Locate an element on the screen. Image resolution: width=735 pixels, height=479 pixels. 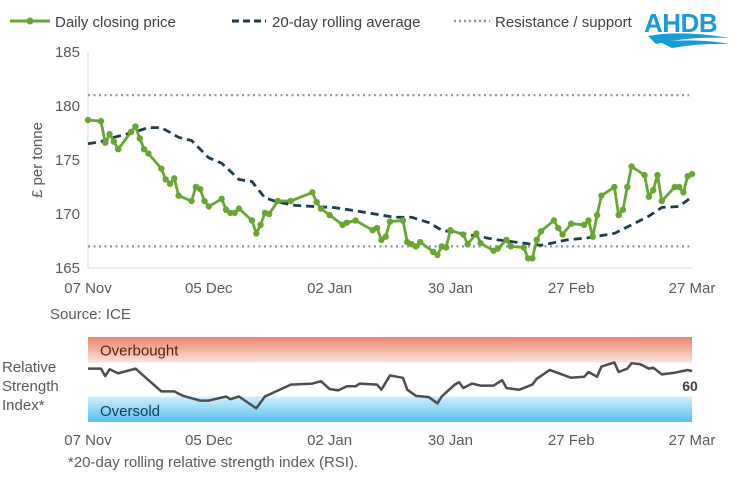
y-tick-label: 165 is located at coordinates (67, 268).